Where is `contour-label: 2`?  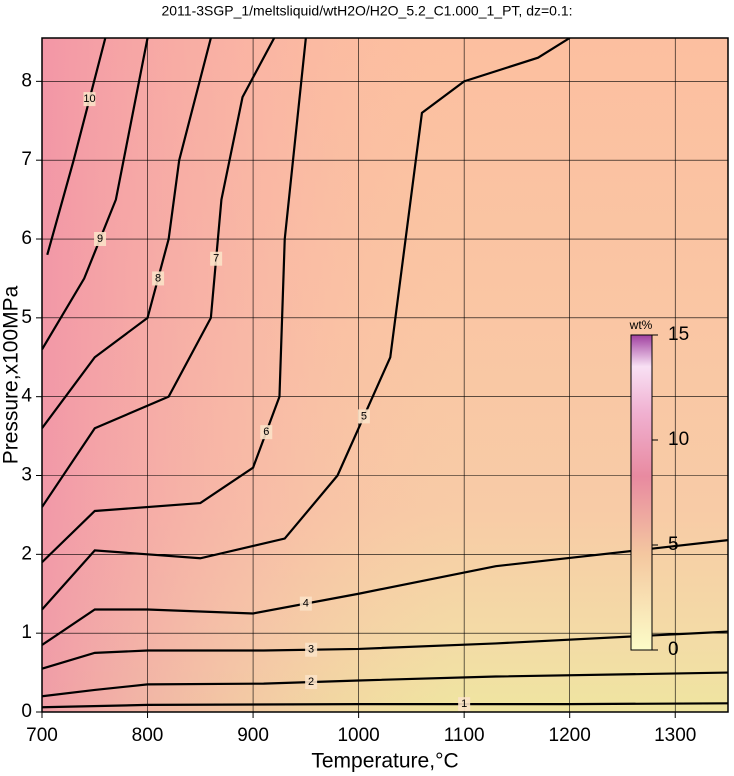
contour-label: 2 is located at coordinates (311, 682).